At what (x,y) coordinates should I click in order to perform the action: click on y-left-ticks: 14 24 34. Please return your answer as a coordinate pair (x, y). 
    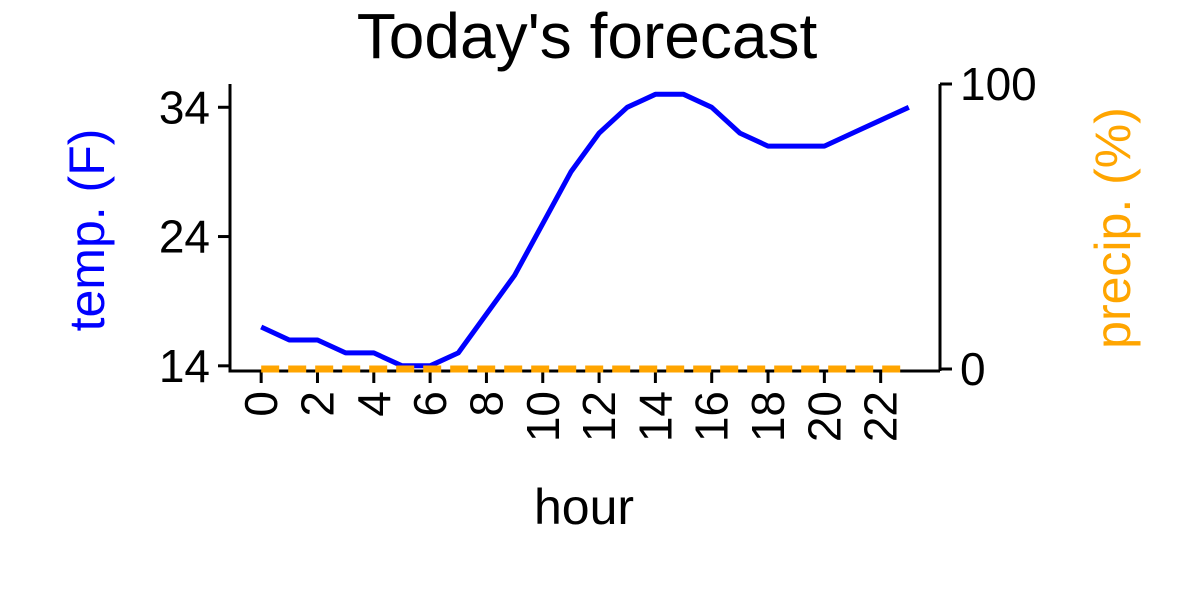
    Looking at the image, I should click on (194, 236).